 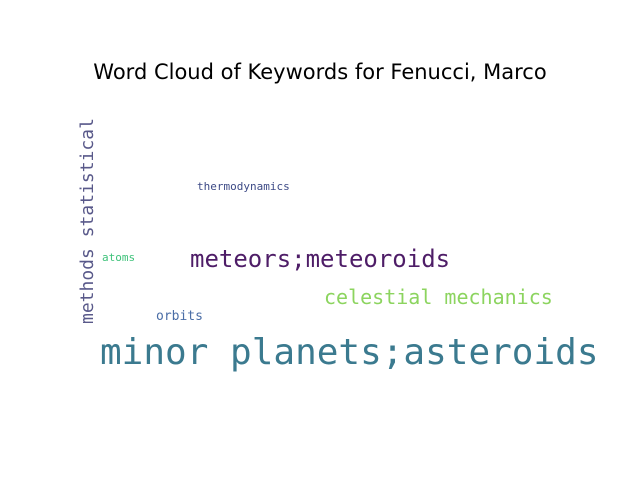 What do you see at coordinates (320, 259) in the screenshot?
I see `word-meteors-meteoroids: meteors;meteoroids` at bounding box center [320, 259].